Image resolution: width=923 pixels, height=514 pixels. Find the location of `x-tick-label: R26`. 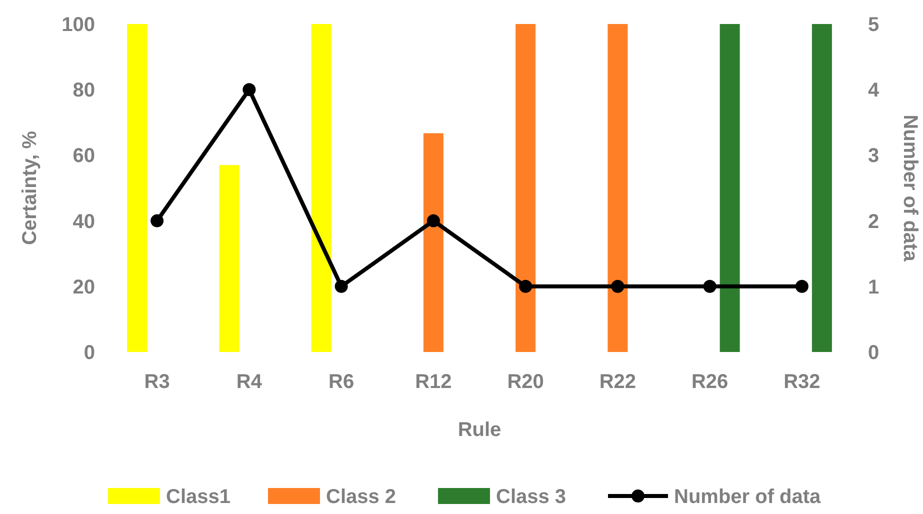

x-tick-label: R26 is located at coordinates (709, 382).